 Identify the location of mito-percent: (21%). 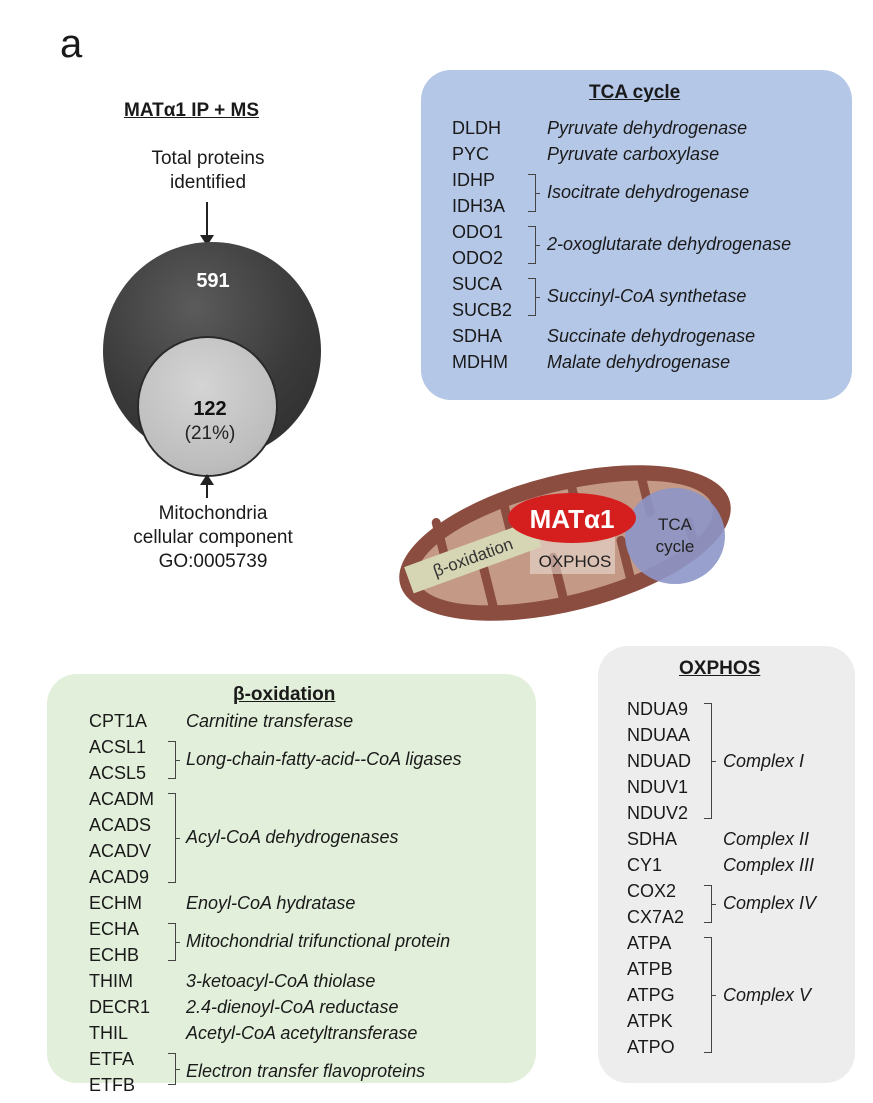
(210, 433).